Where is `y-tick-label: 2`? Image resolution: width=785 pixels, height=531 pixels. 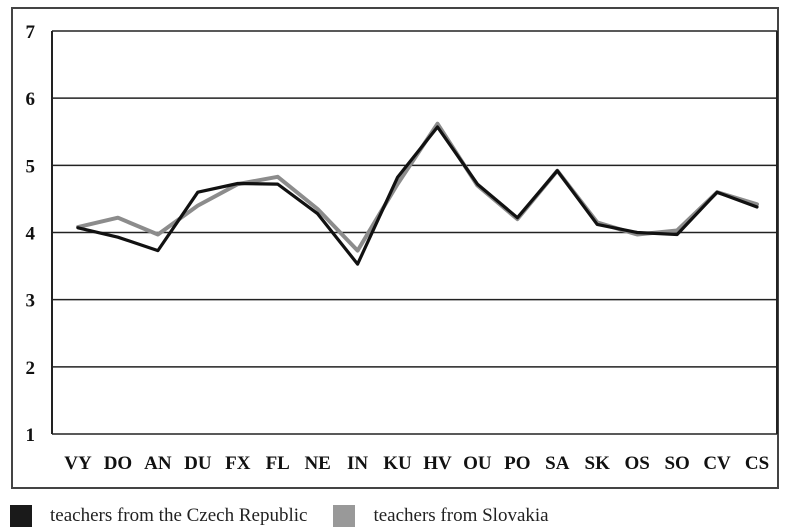 y-tick-label: 2 is located at coordinates (31, 368).